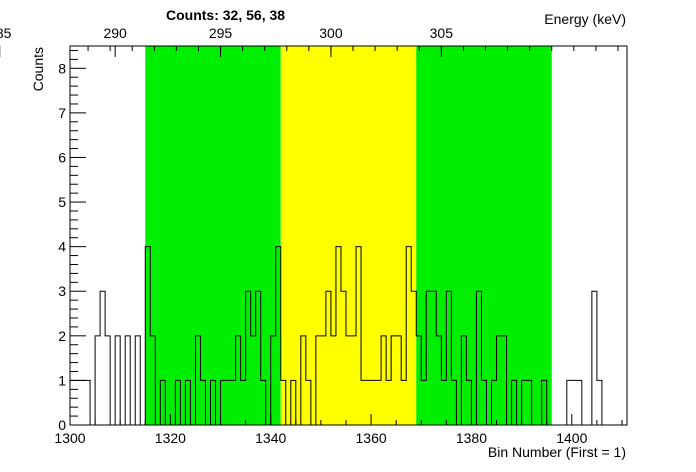 The width and height of the screenshot is (696, 472). Describe the element at coordinates (62, 247) in the screenshot. I see `y-tick-label: 4` at that location.